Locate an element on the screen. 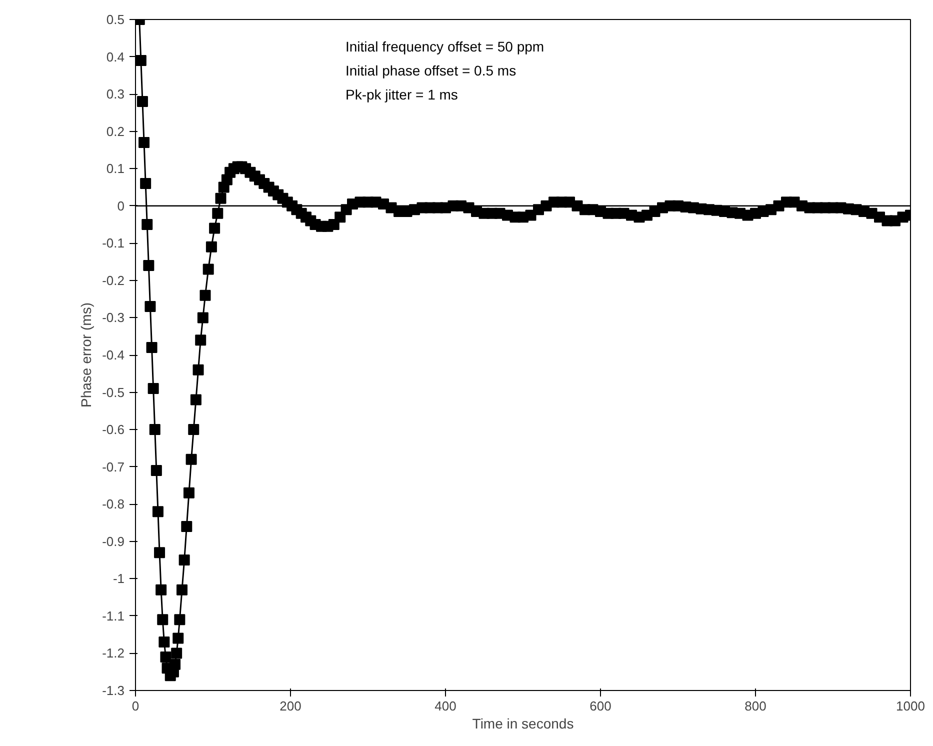 This screenshot has height=746, width=933. x-tick-label: 400 is located at coordinates (445, 706).